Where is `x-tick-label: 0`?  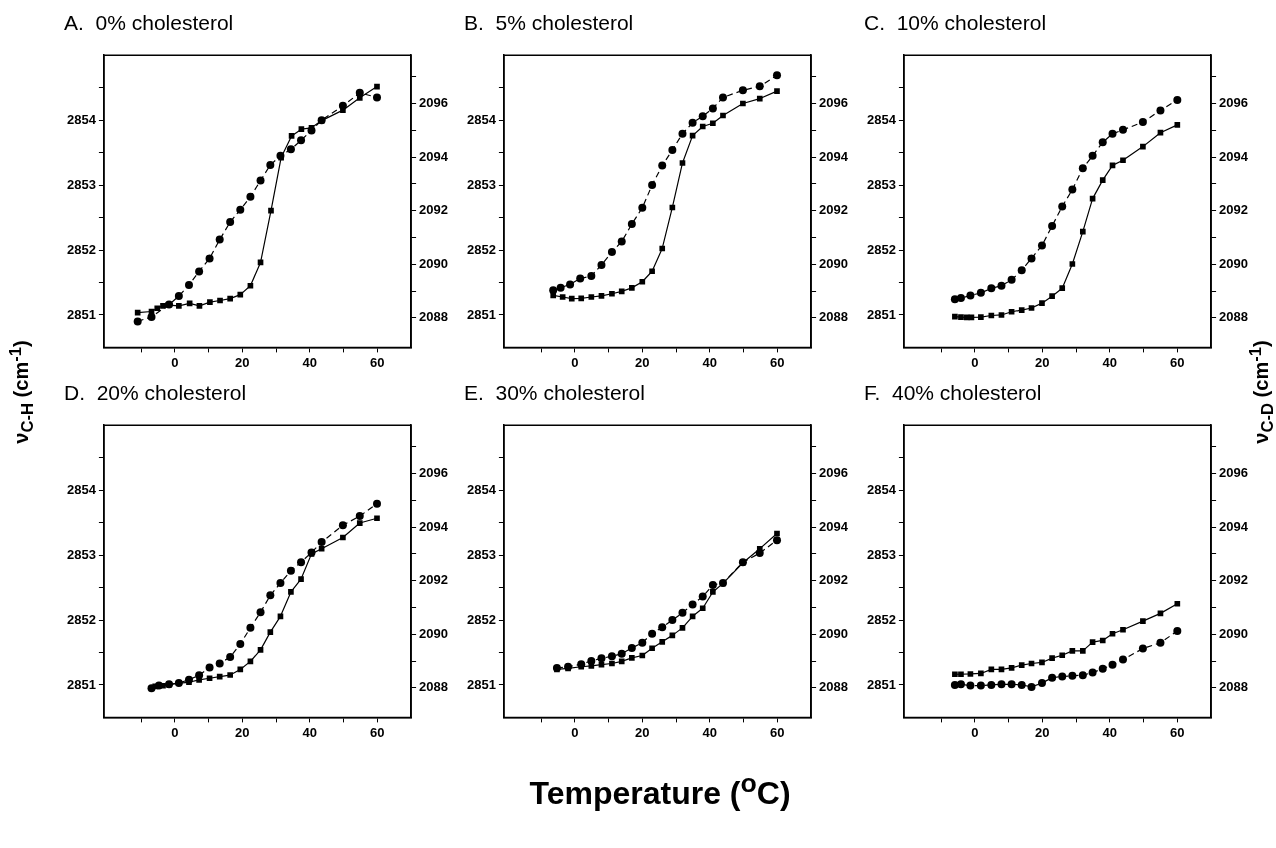 x-tick-label: 0 is located at coordinates (575, 362).